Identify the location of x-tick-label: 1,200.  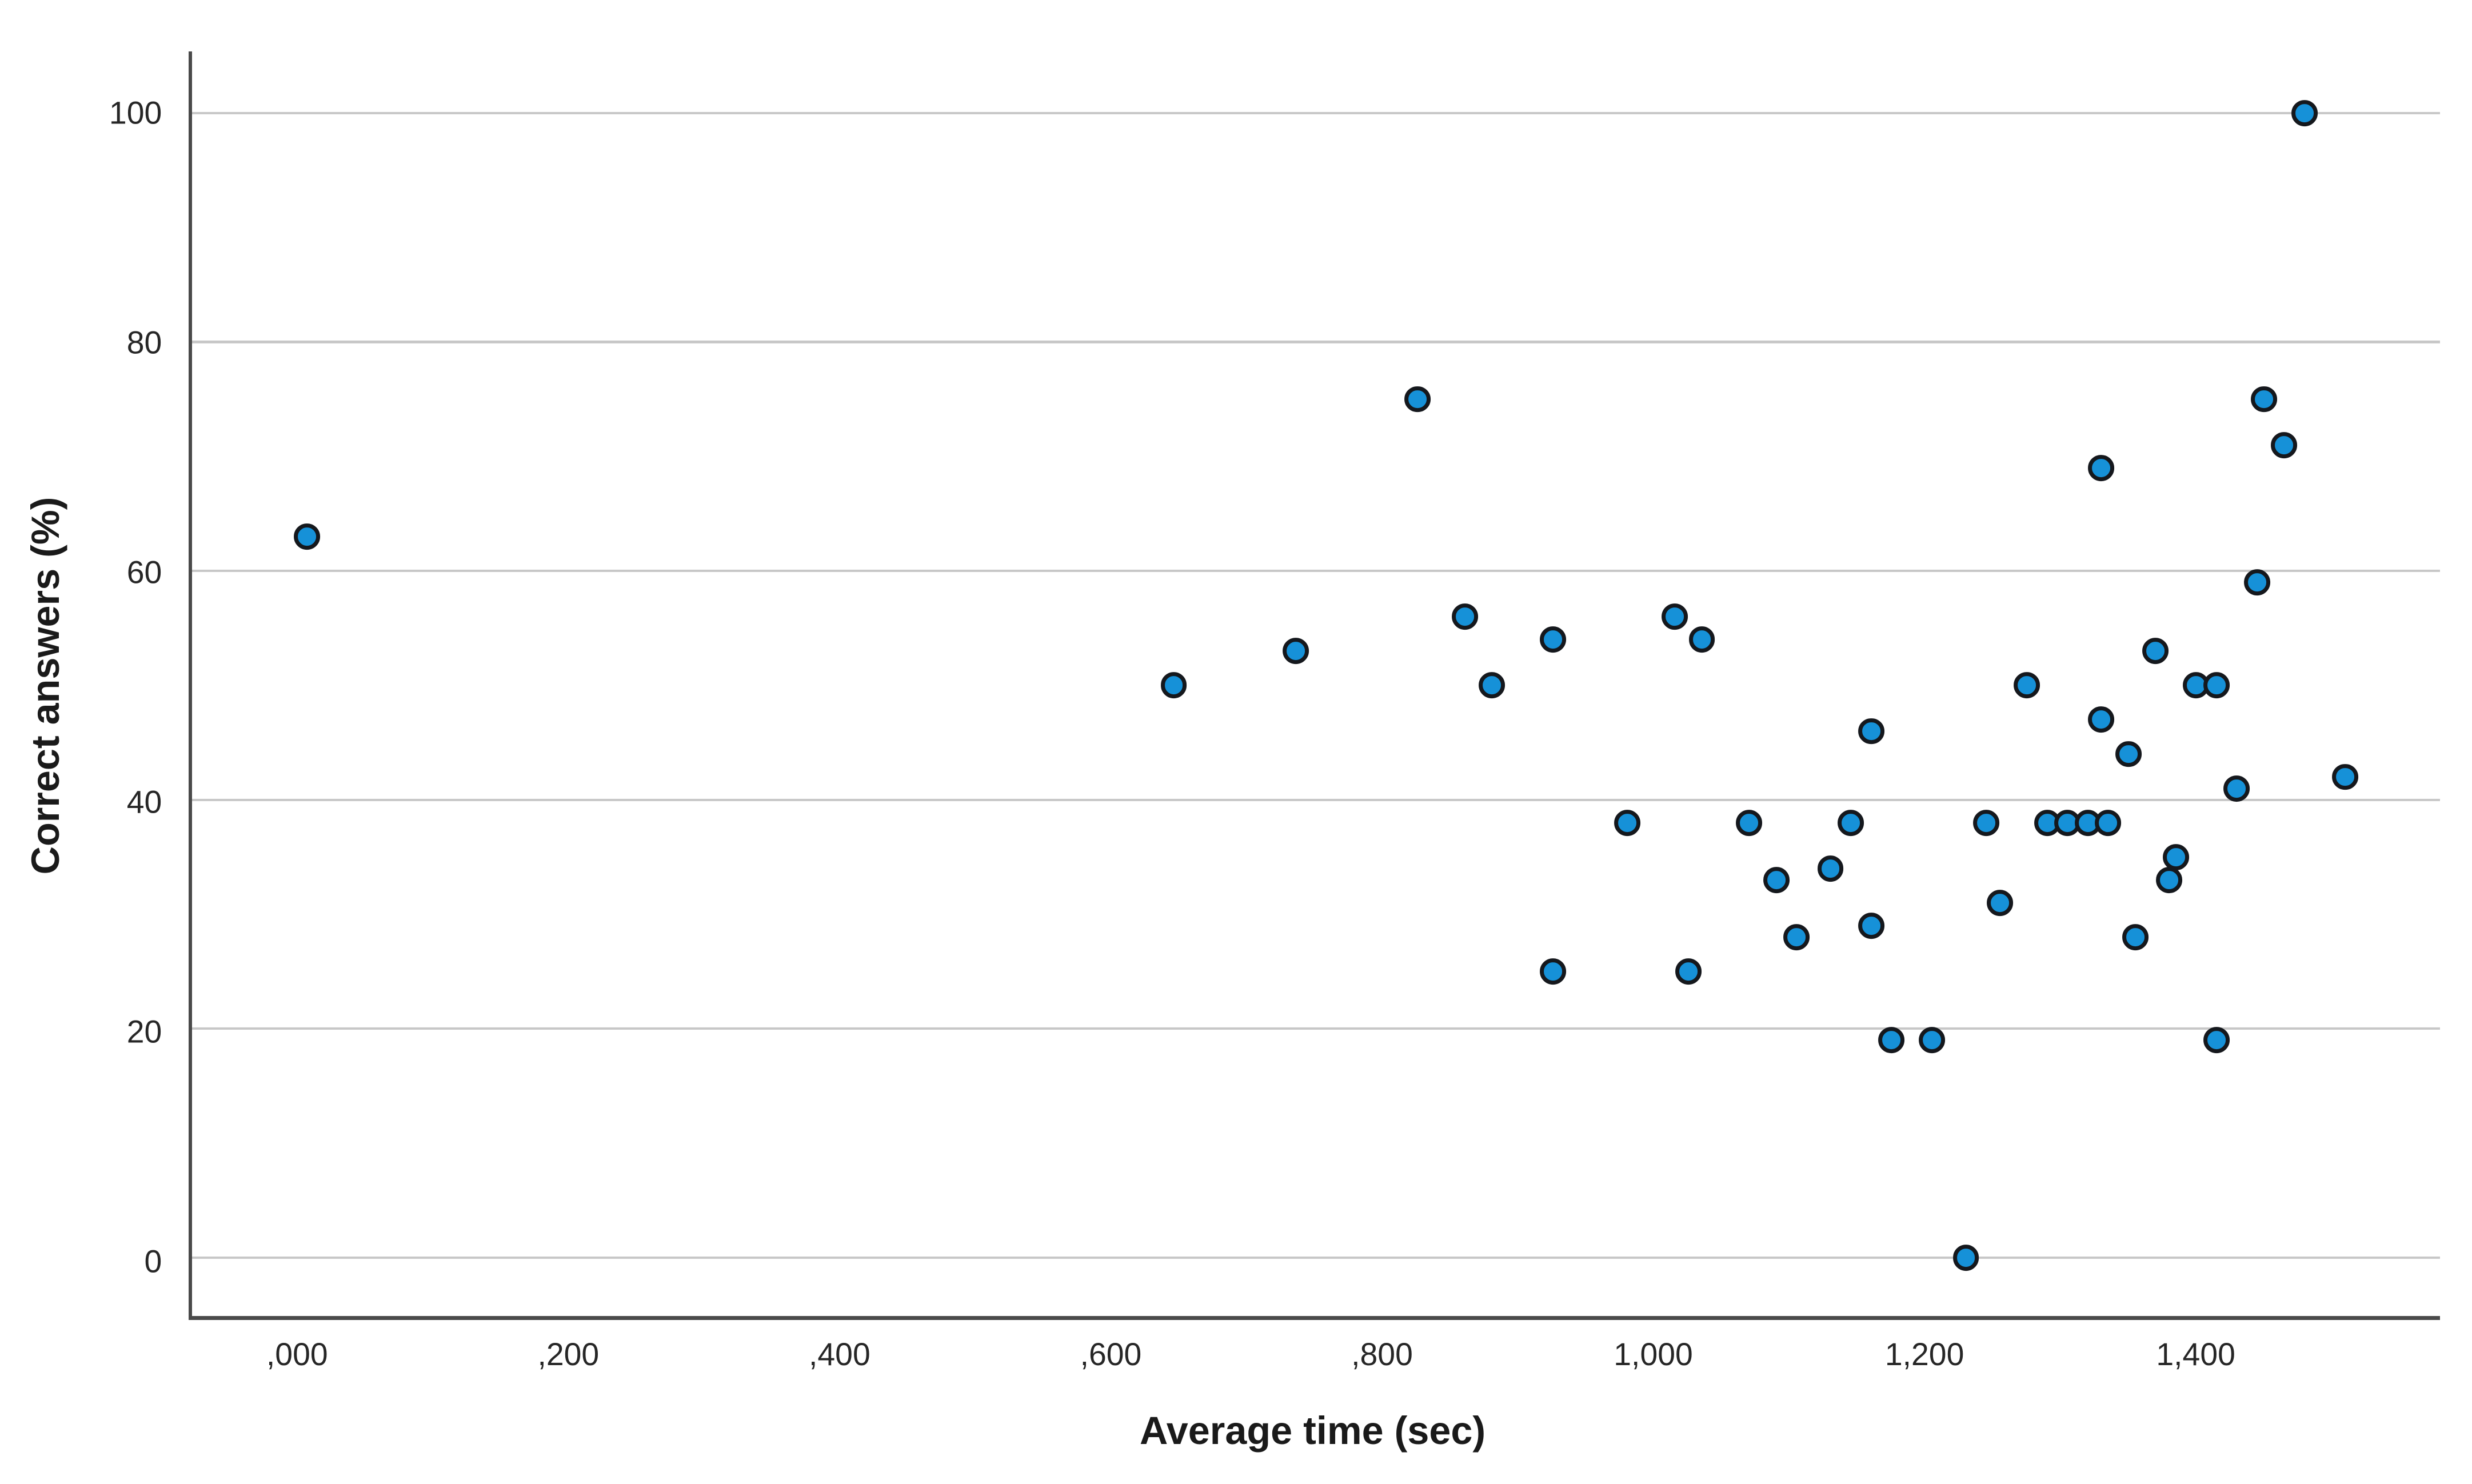
(1924, 1354).